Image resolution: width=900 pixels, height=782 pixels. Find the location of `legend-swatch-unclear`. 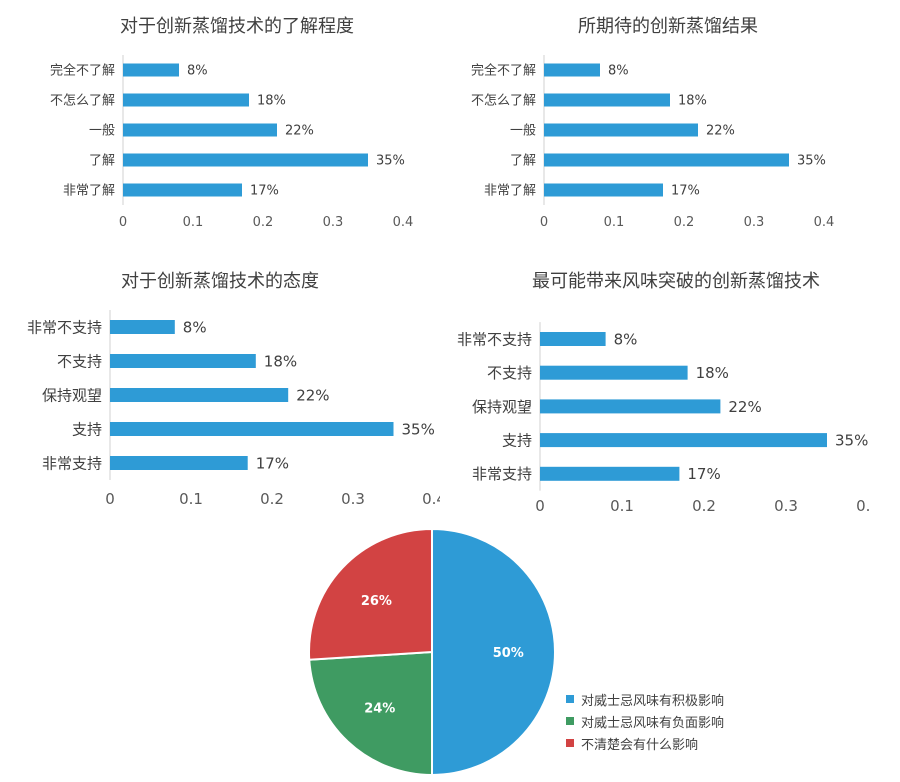

legend-swatch-unclear is located at coordinates (570, 743).